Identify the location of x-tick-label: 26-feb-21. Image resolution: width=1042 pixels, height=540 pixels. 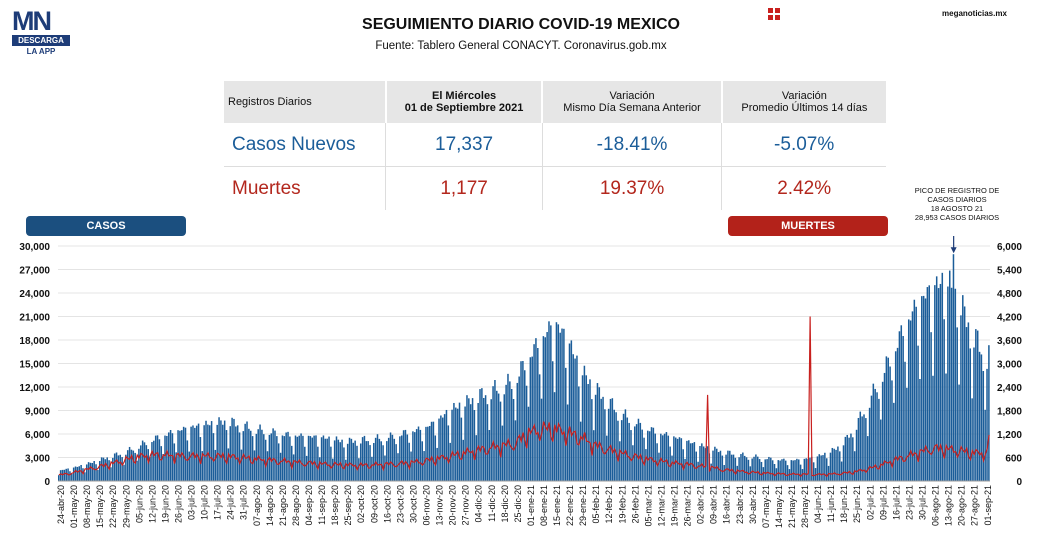
(635, 504).